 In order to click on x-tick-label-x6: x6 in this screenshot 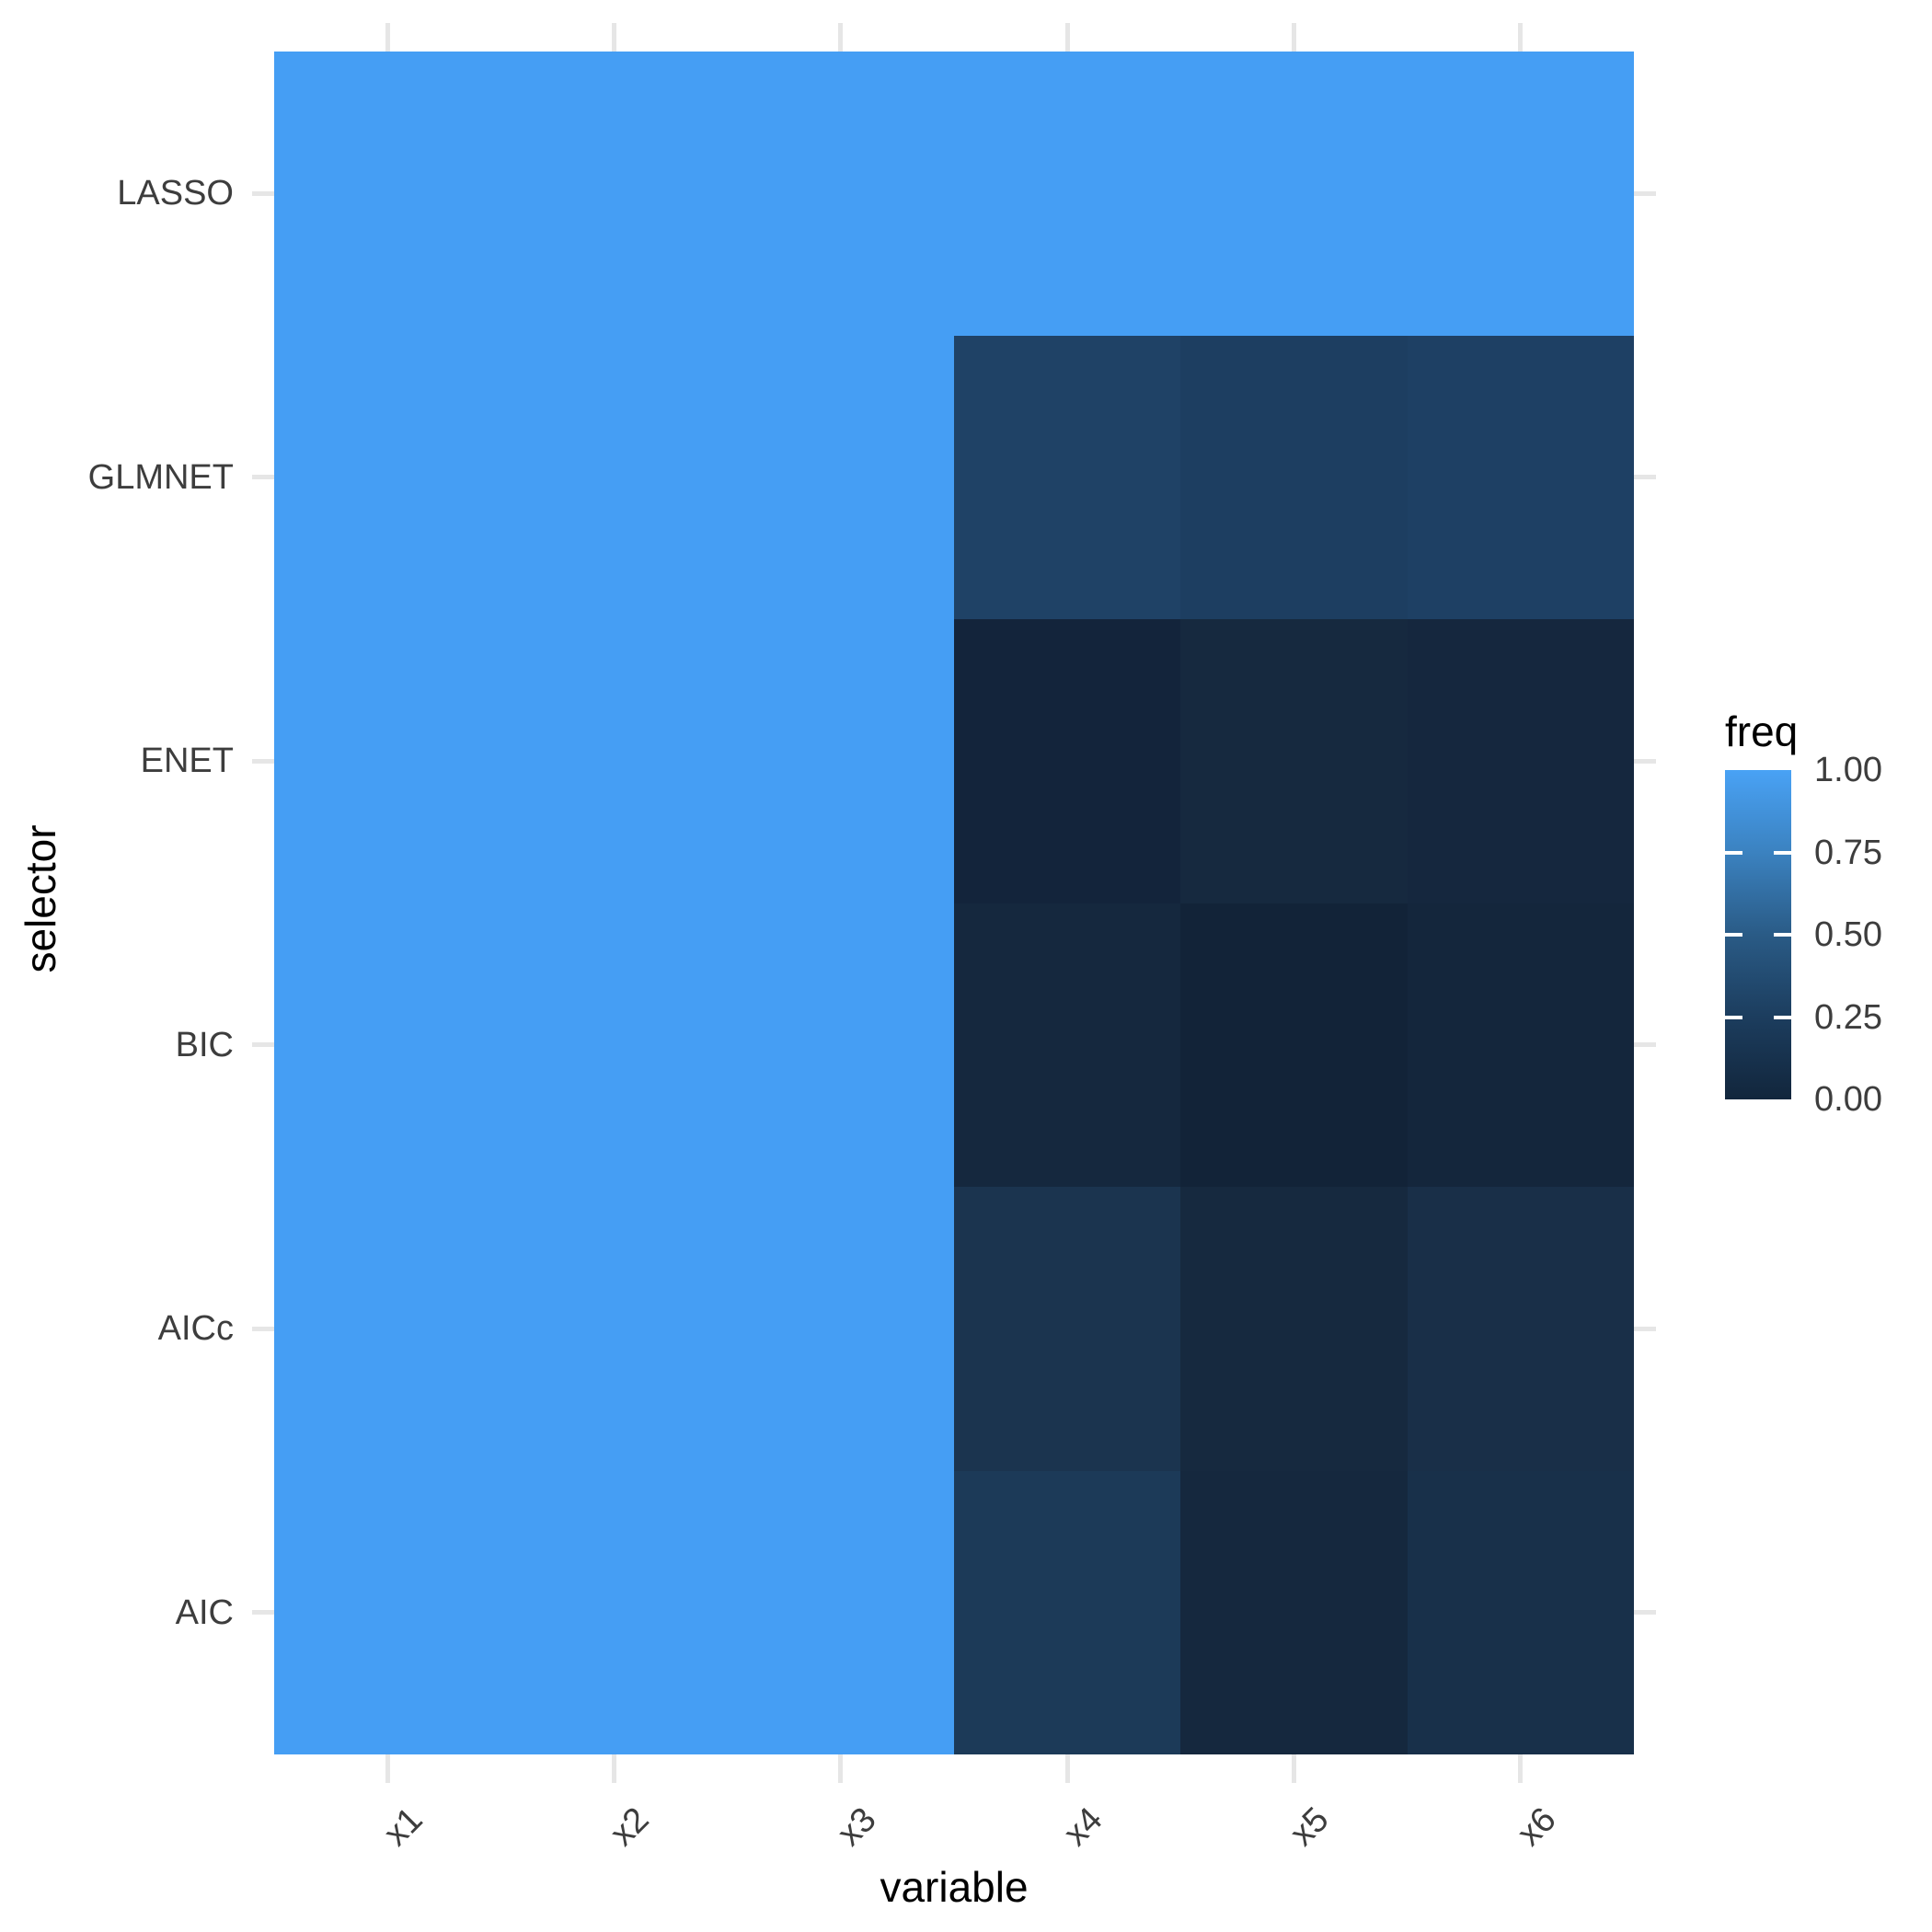, I will do `click(1537, 1827)`.